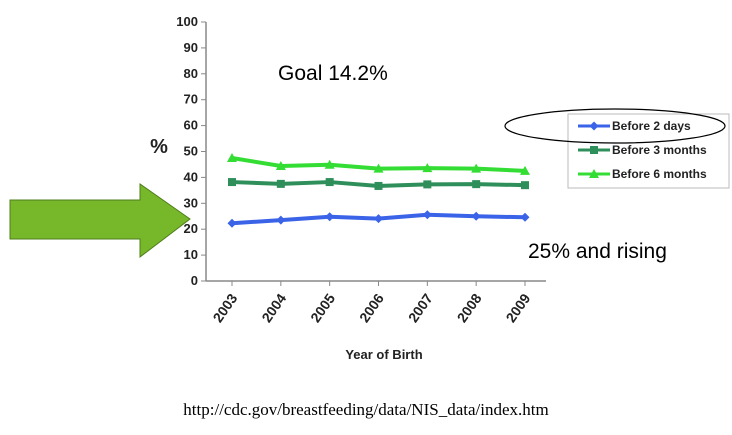 The width and height of the screenshot is (732, 435). Describe the element at coordinates (191, 254) in the screenshot. I see `y-tick-label: 10` at that location.